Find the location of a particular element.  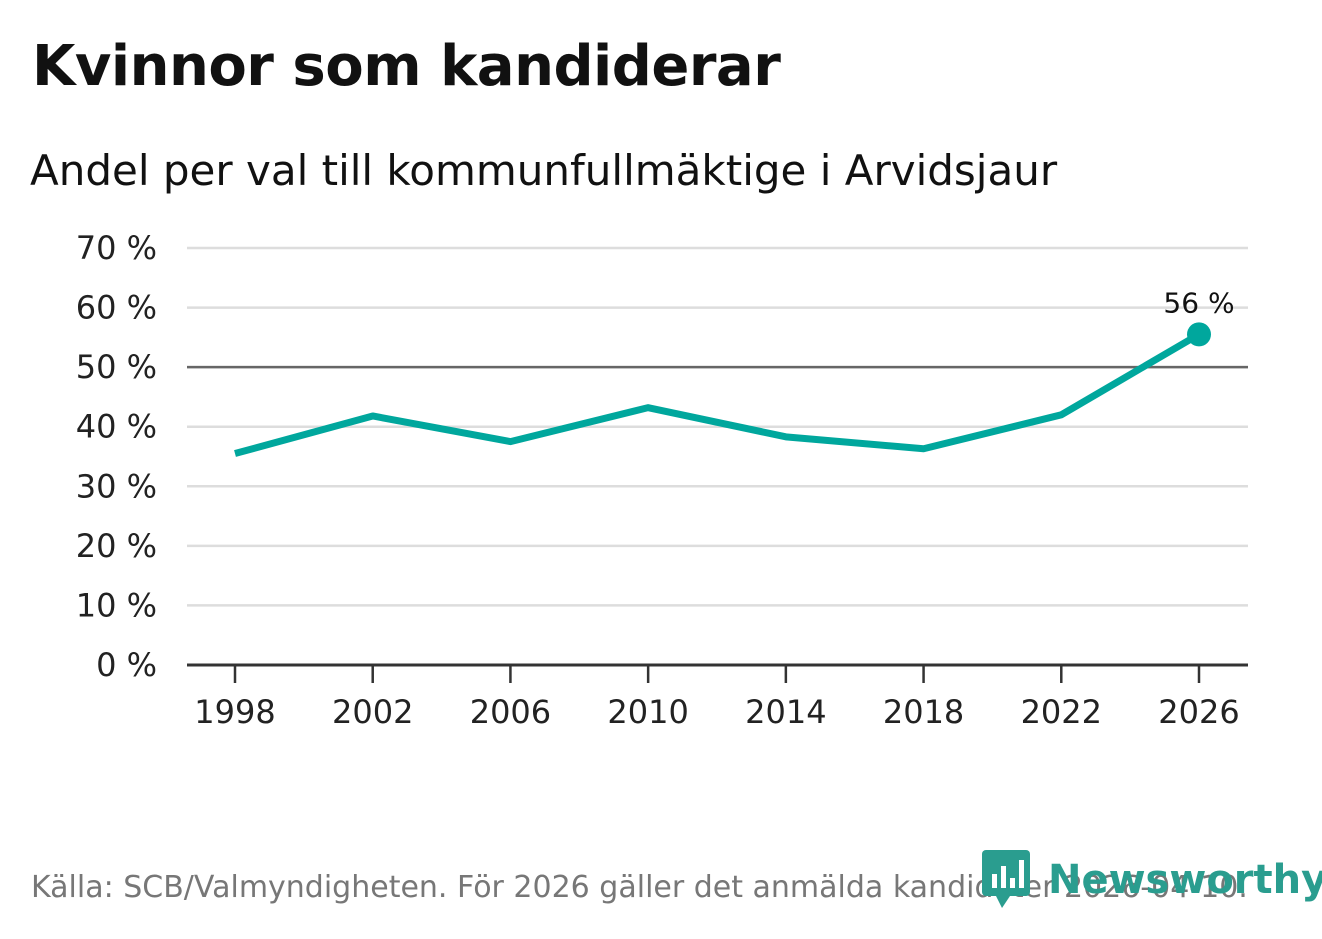

x-tick-label: 2014 is located at coordinates (785, 712).